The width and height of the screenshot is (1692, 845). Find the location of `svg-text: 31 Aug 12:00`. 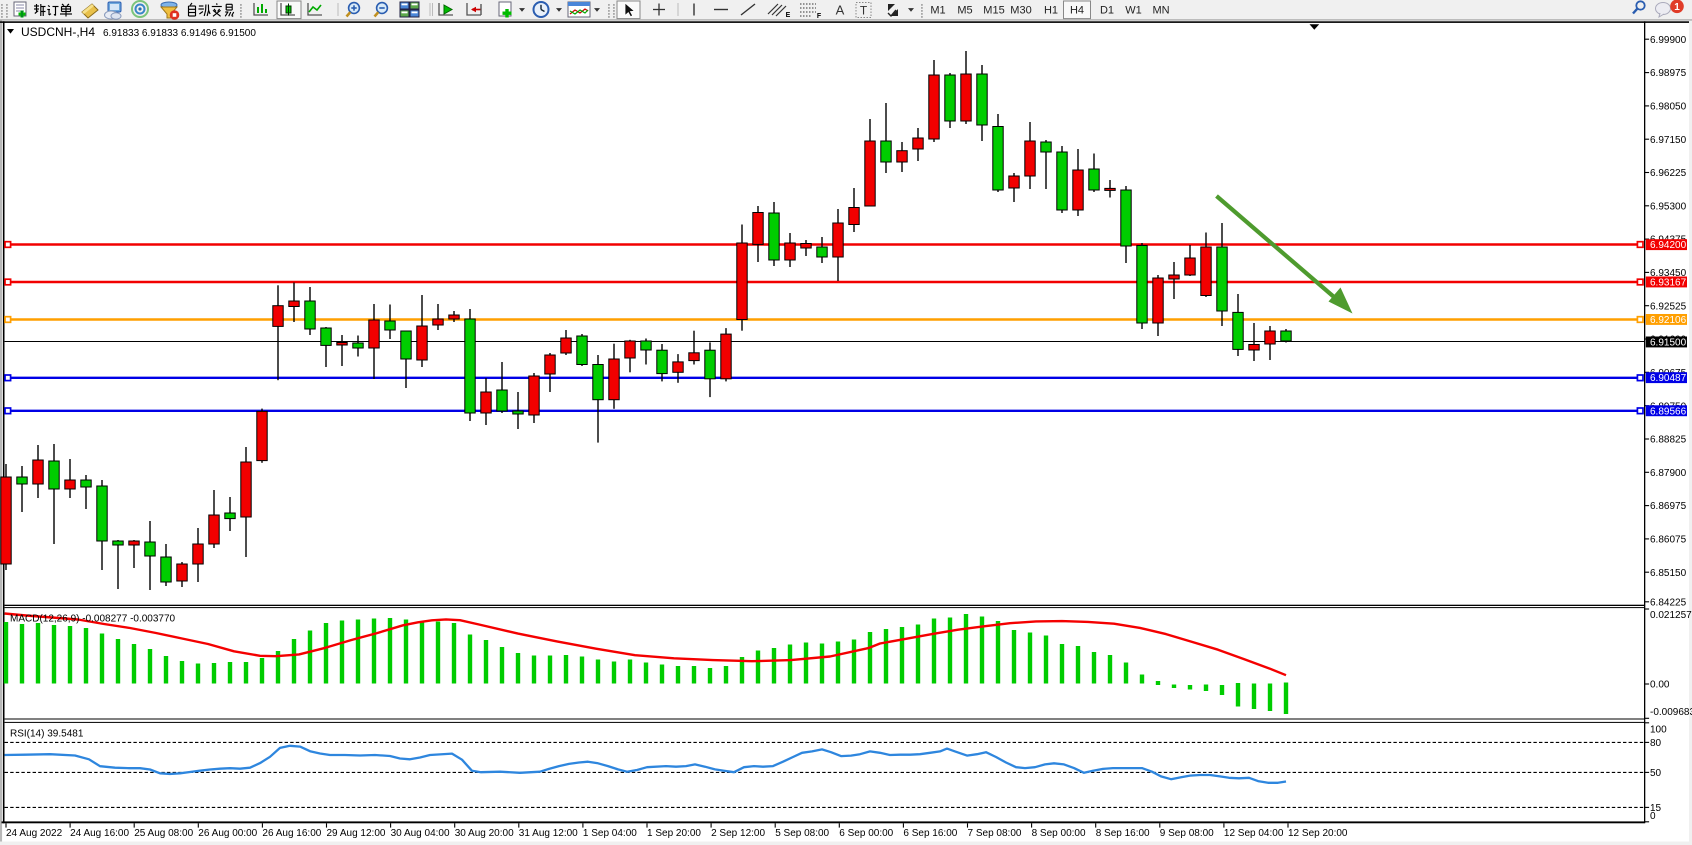

svg-text: 31 Aug 12:00 is located at coordinates (548, 833).